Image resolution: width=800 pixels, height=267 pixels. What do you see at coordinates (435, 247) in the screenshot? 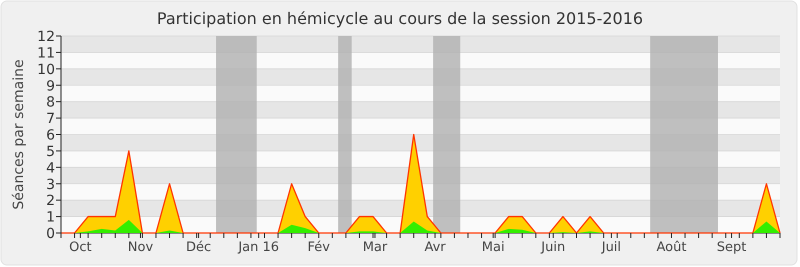
I see `x-tick-label: Avr` at bounding box center [435, 247].